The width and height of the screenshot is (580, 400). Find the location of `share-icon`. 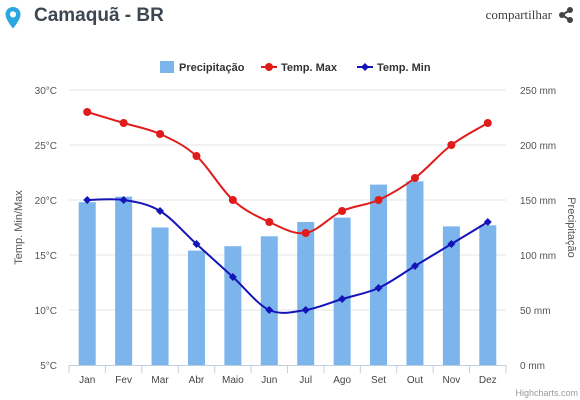

share-icon is located at coordinates (566, 15).